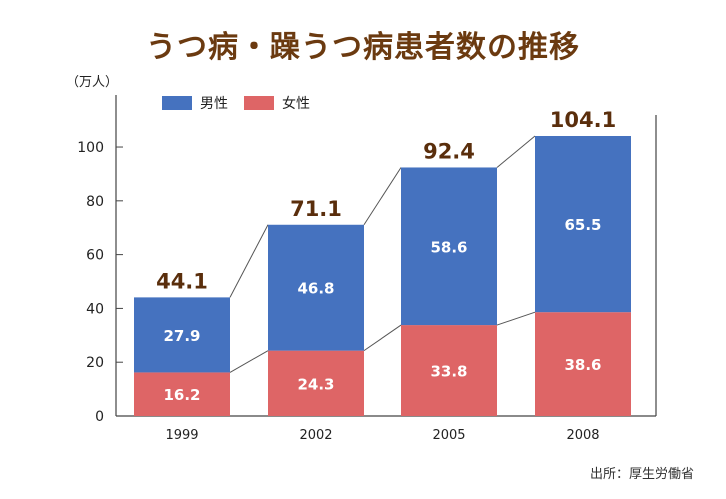 This screenshot has height=499, width=726. What do you see at coordinates (582, 435) in the screenshot?
I see `x-tick-label: 2008` at bounding box center [582, 435].